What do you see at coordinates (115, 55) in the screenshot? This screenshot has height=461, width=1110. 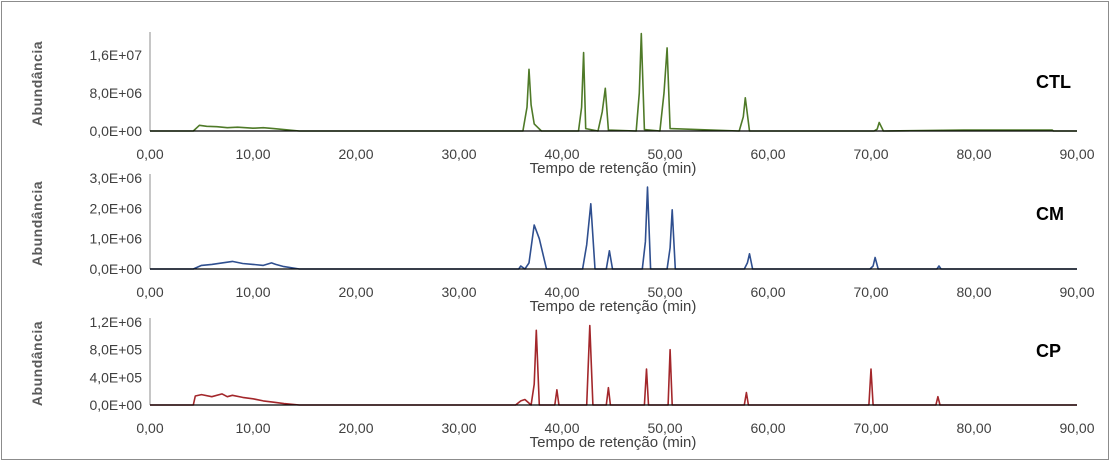 I see `y-tick-label: 1,6E+07` at bounding box center [115, 55].